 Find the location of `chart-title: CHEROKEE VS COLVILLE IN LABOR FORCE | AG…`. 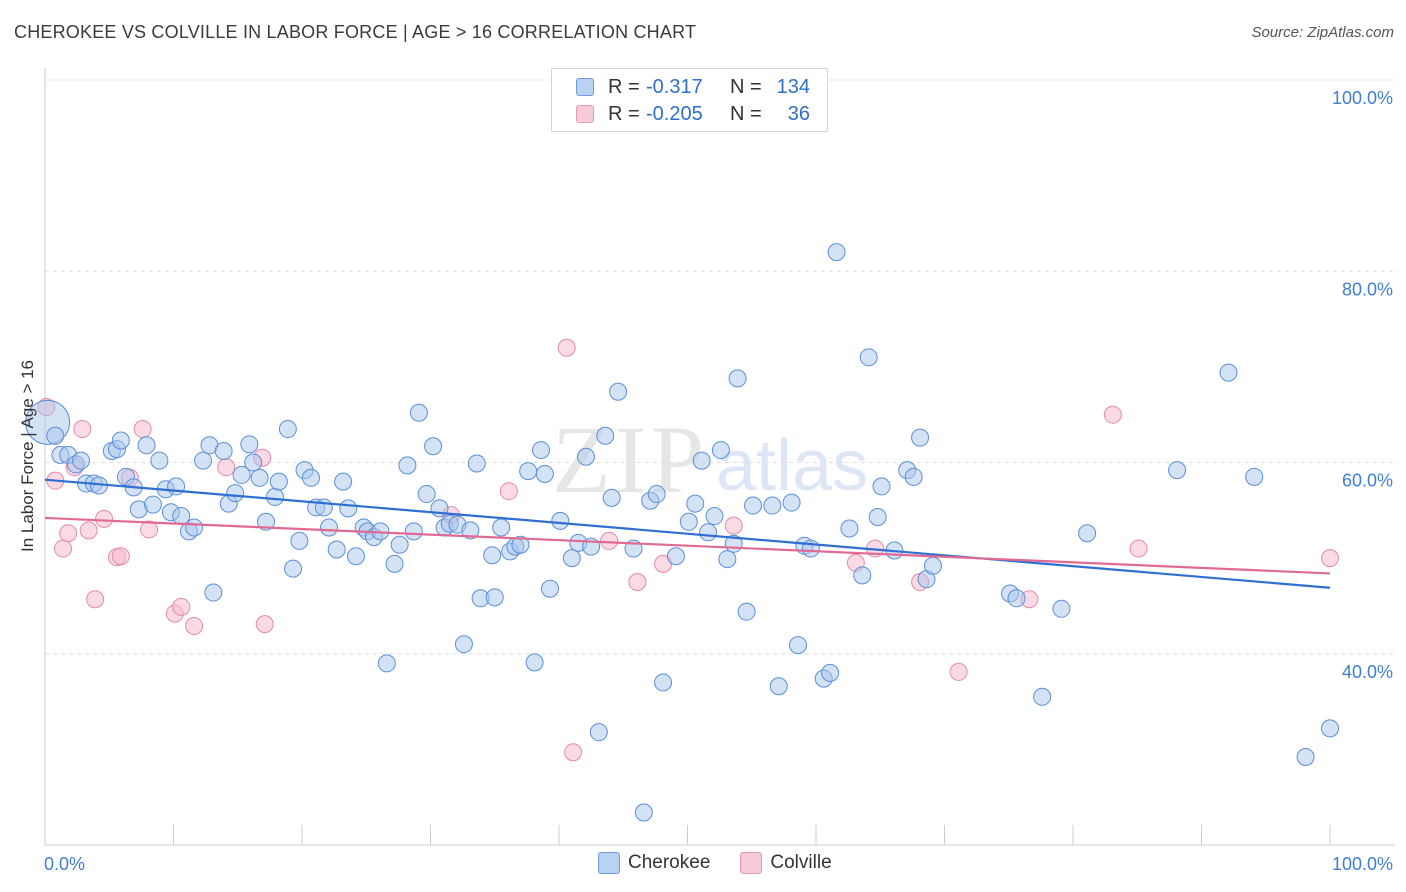

chart-title: CHEROKEE VS COLVILLE IN LABOR FORCE | AG… is located at coordinates (355, 32).